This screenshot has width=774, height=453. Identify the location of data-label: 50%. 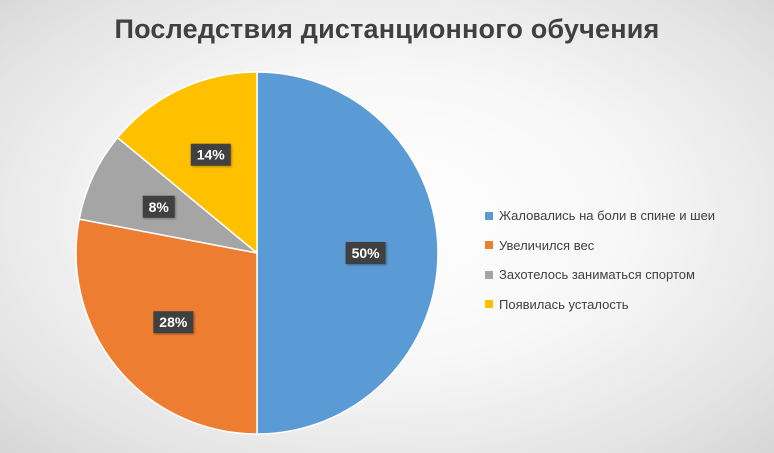
(365, 253).